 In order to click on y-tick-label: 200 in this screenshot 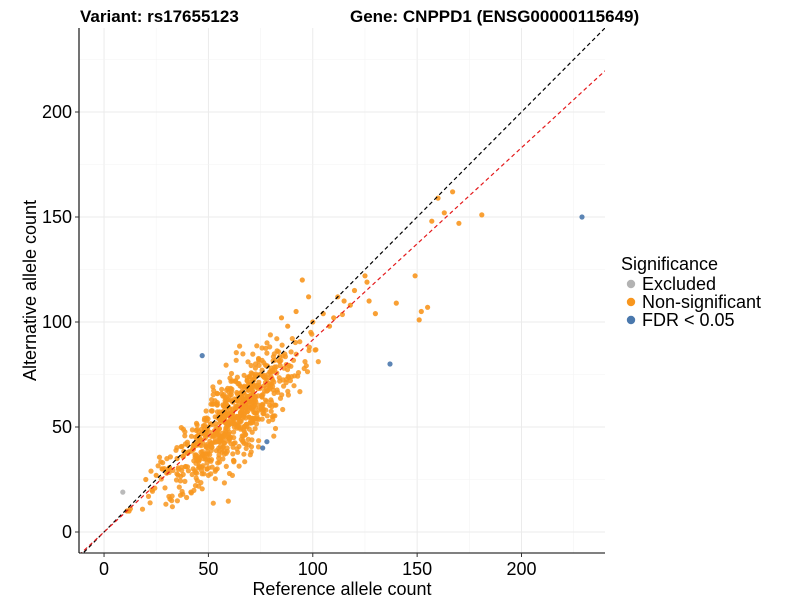, I will do `click(57, 112)`.